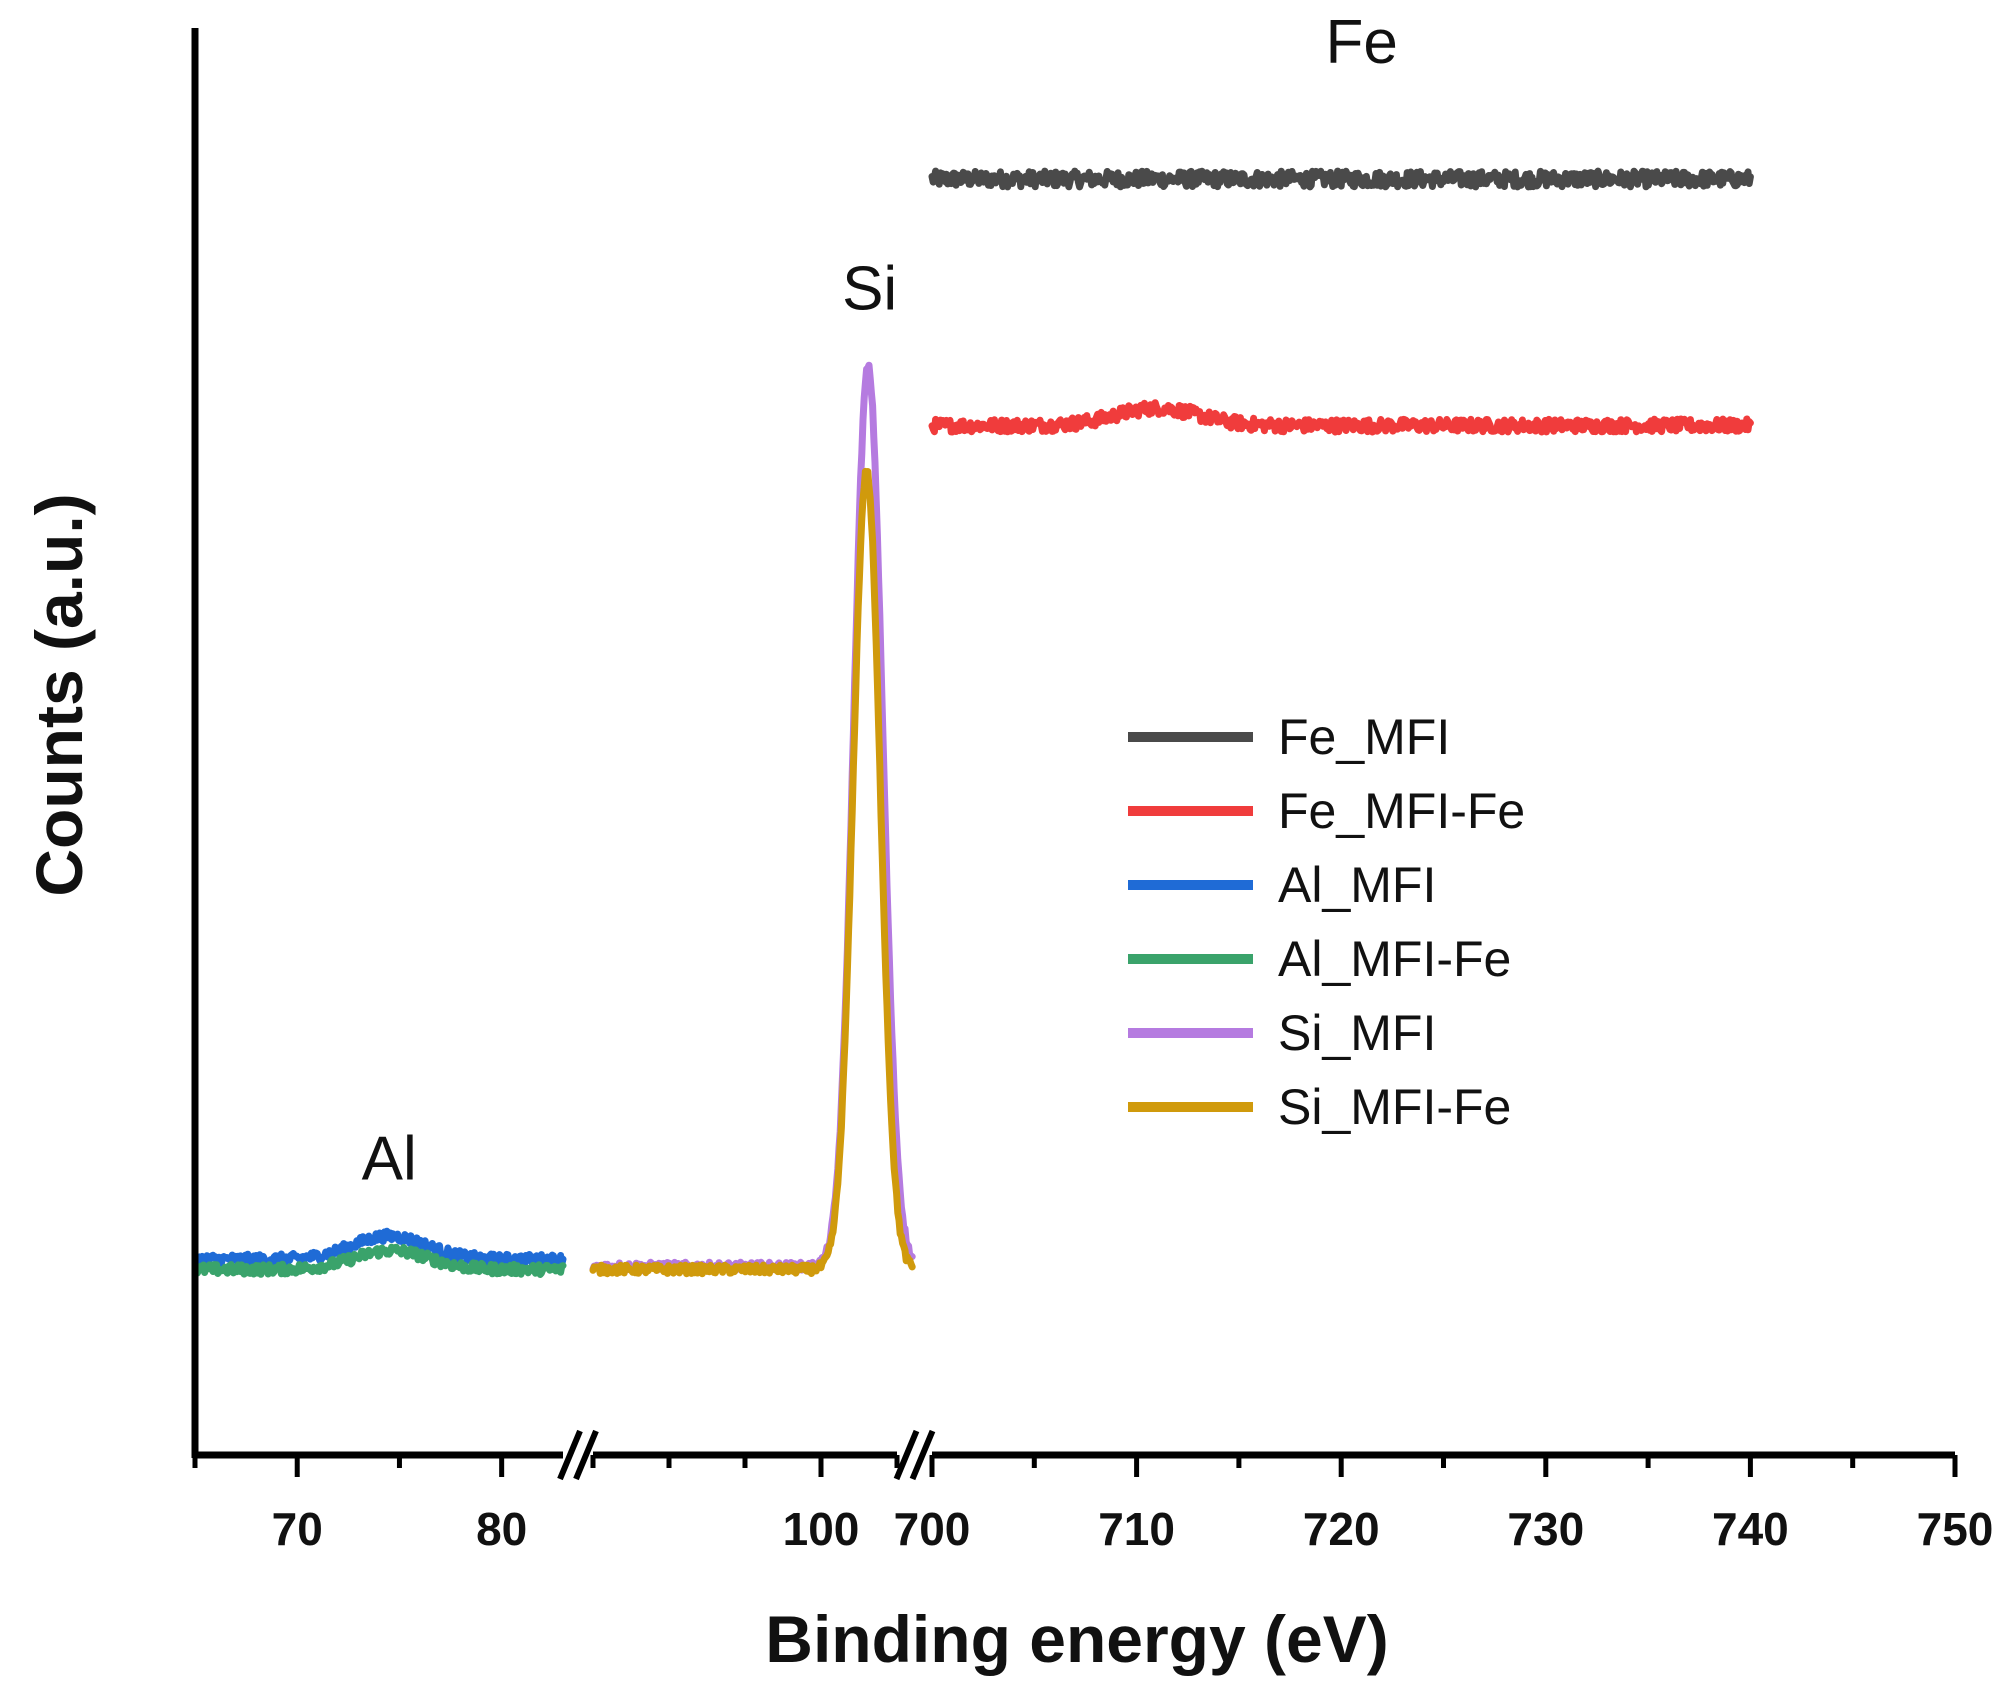 This screenshot has height=1700, width=2014. Describe the element at coordinates (1364, 737) in the screenshot. I see `legend-label: Fe_MFI` at that location.